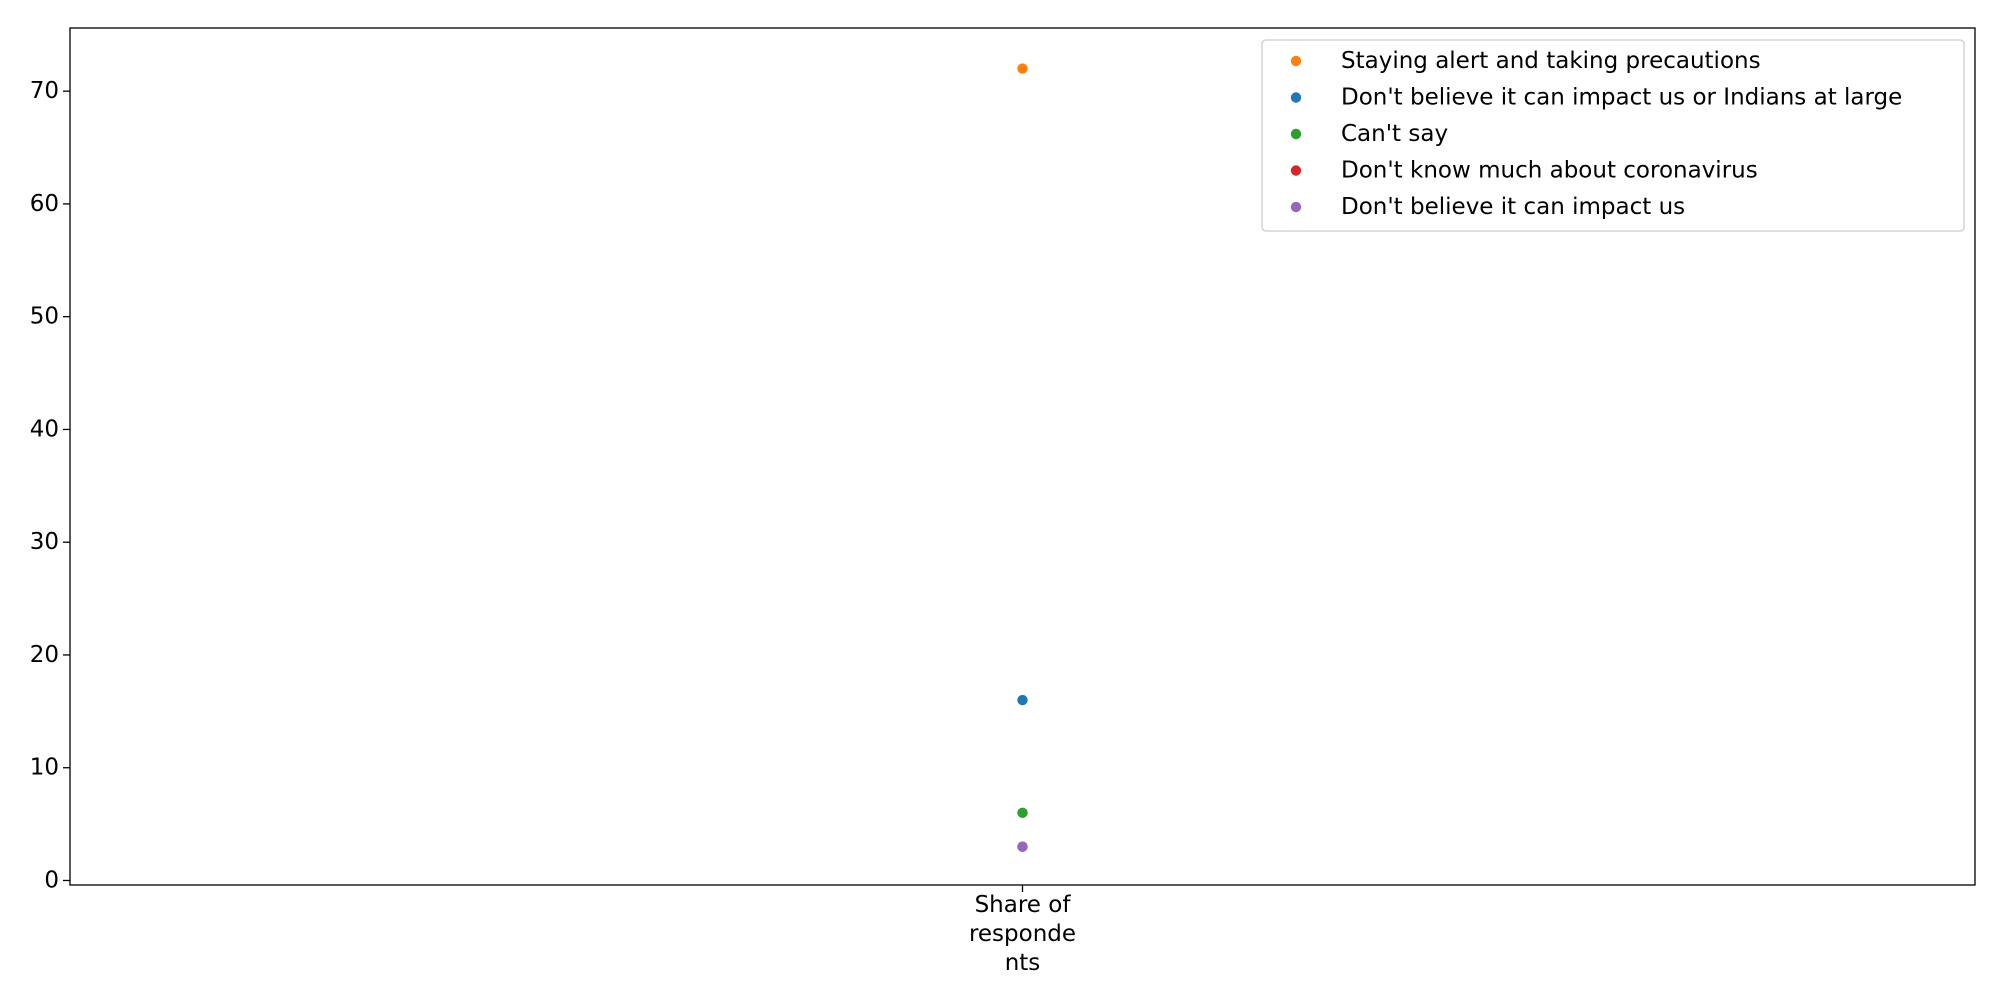 The width and height of the screenshot is (2000, 1000). I want to click on y-tick-label: 50, so click(44, 317).